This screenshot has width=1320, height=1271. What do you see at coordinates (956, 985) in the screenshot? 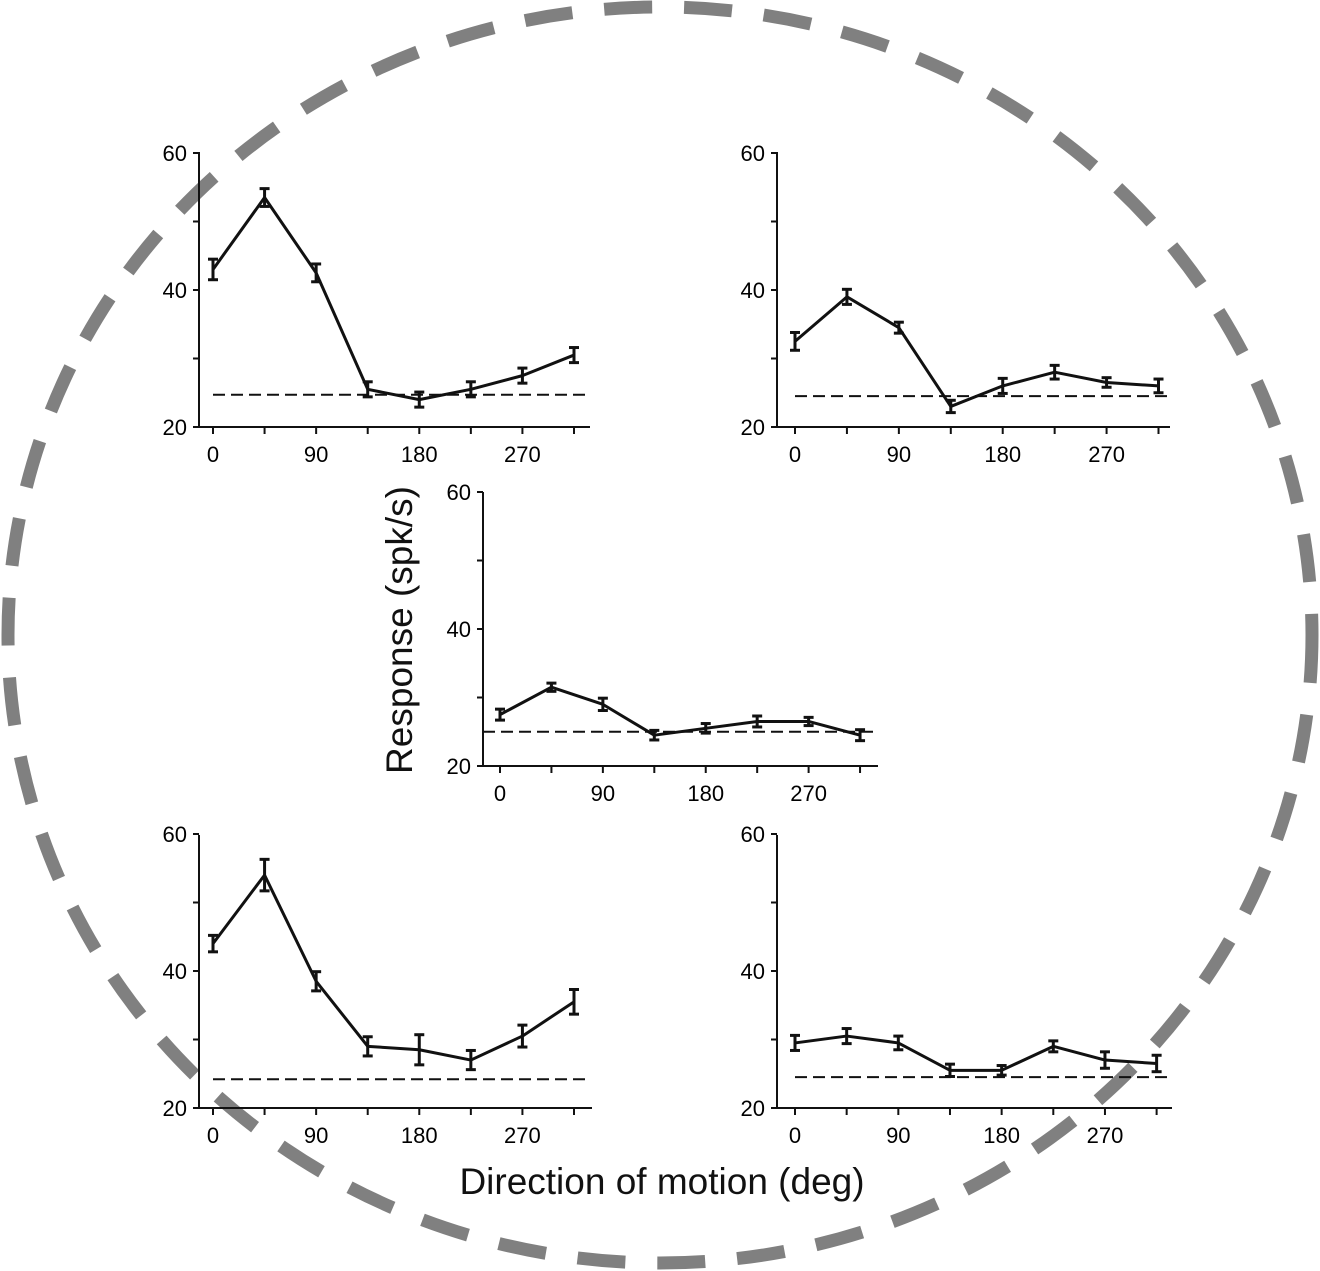
I see `panel-bottom-right: 20 40 60 0 90 180 270` at bounding box center [956, 985].